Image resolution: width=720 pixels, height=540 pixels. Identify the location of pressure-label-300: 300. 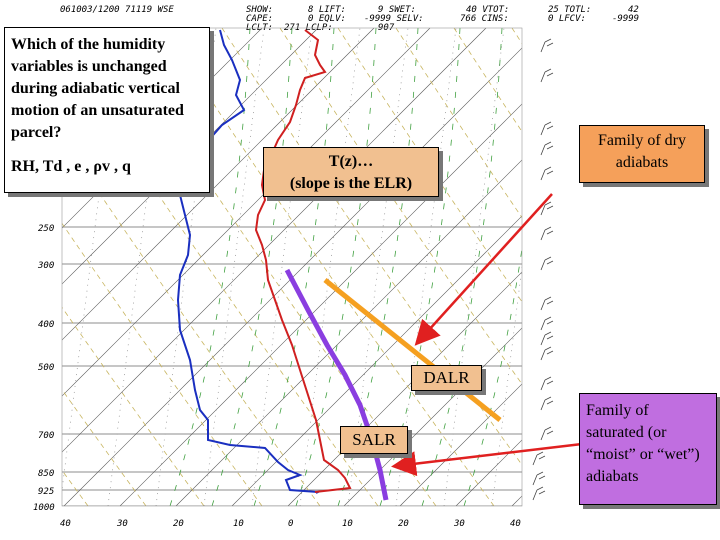
(45, 266).